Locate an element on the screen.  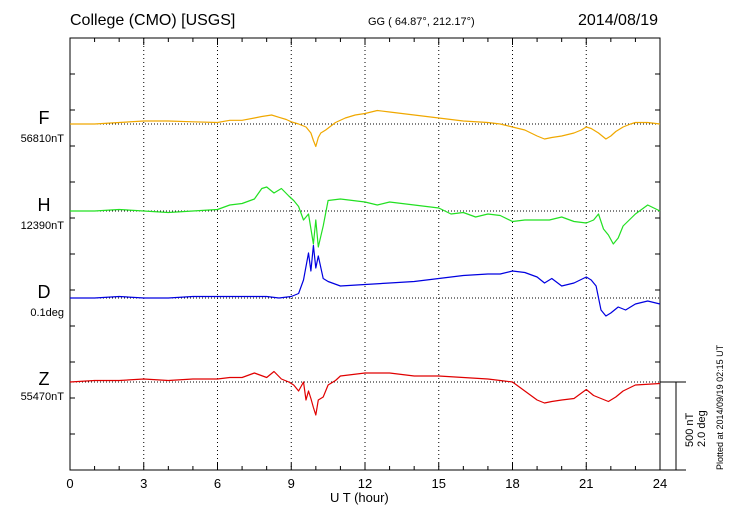
legend-h-baseline: 12390nT is located at coordinates (42, 226).